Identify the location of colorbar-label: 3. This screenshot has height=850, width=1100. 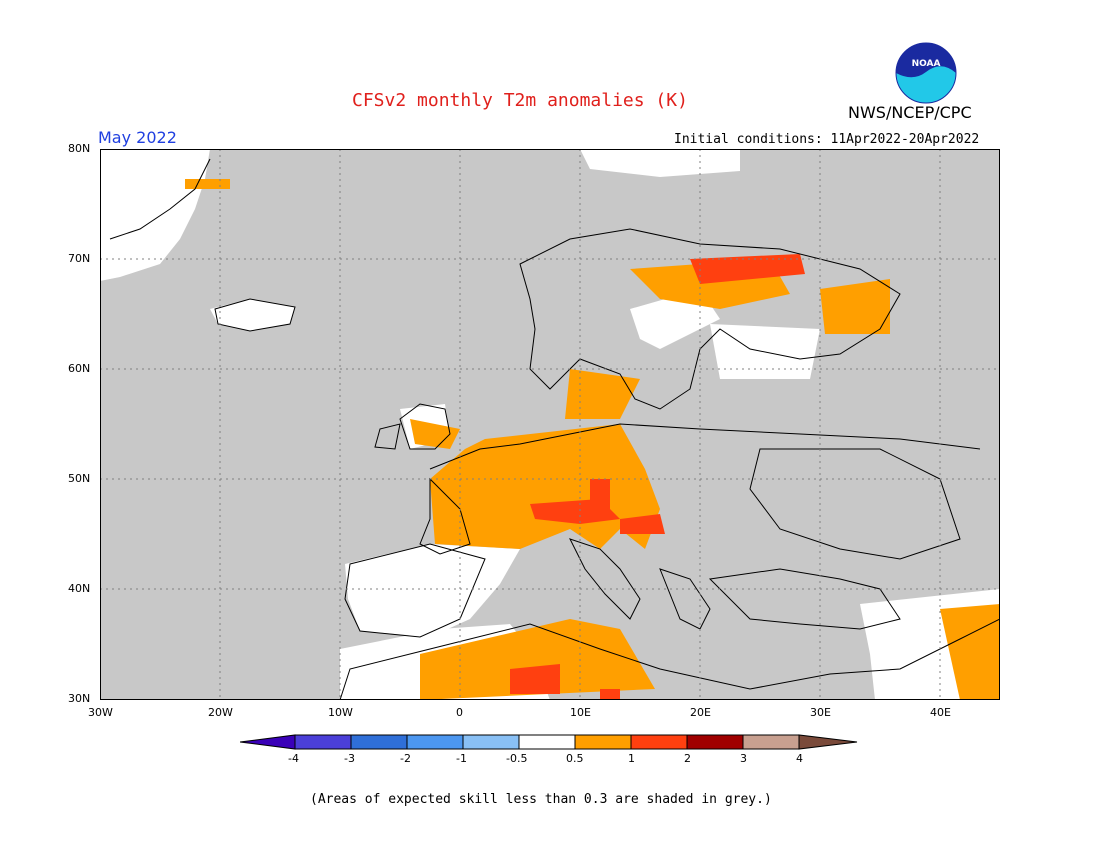
(743, 758).